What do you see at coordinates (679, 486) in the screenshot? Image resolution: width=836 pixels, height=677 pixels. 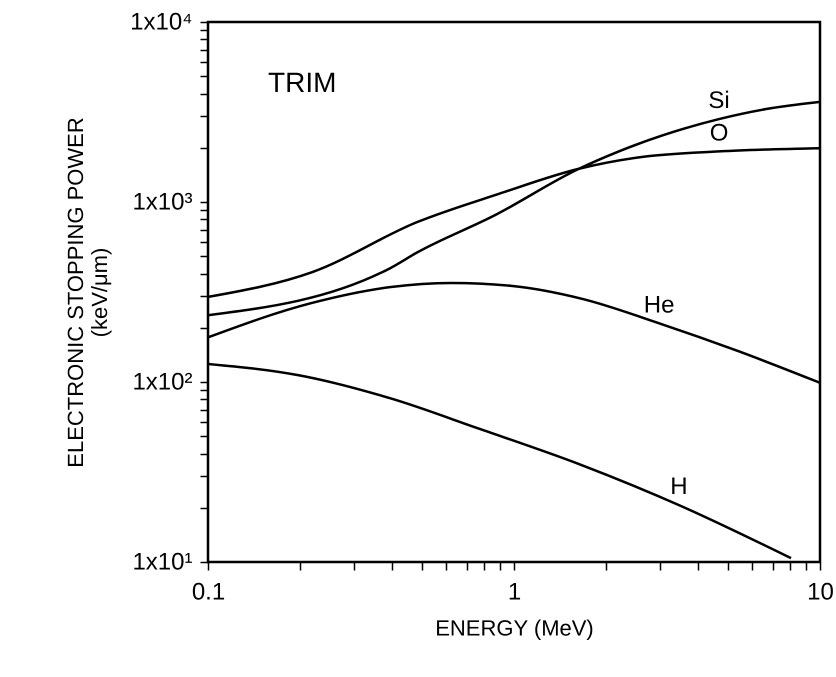 I see `series-label: H` at bounding box center [679, 486].